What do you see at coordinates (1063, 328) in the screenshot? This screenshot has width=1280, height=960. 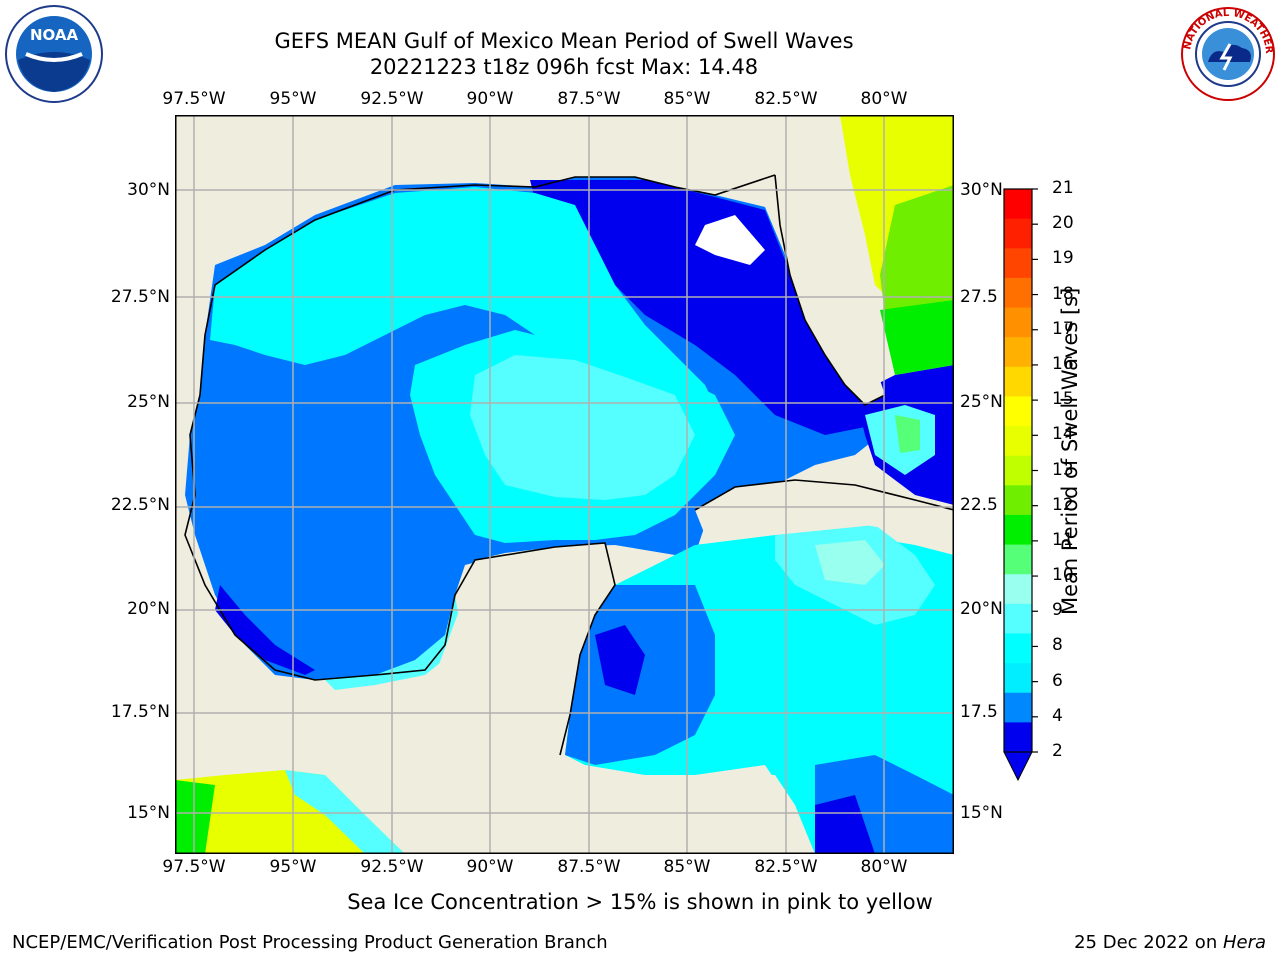 I see `colorbar-tick-label: 17` at bounding box center [1063, 328].